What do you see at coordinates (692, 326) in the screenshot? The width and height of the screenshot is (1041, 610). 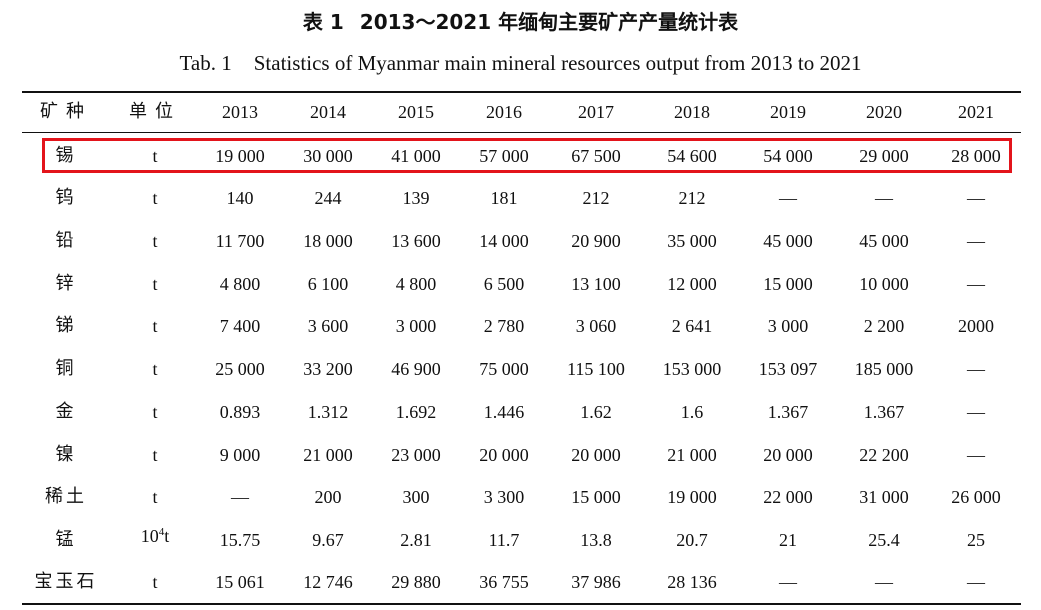 I see `row-value-cell: 2 641` at bounding box center [692, 326].